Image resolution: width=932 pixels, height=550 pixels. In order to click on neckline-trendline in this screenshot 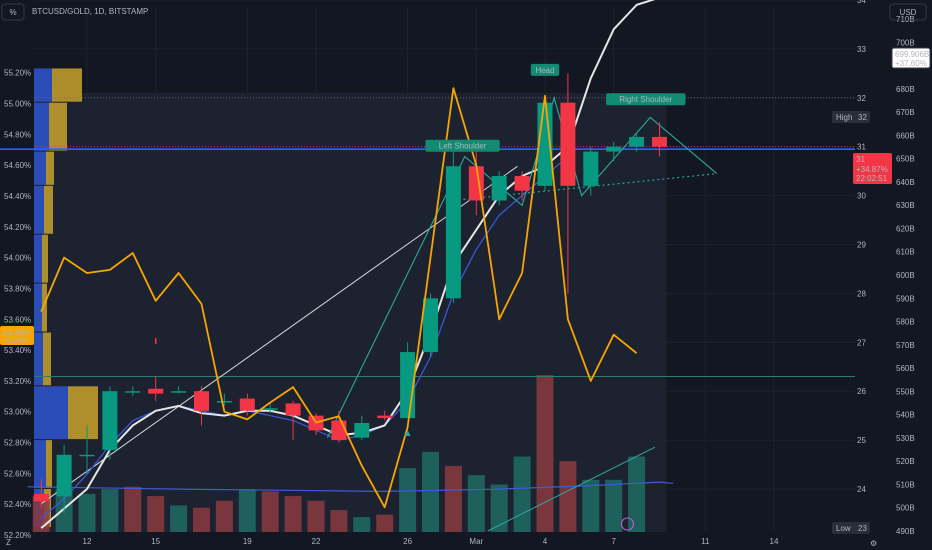, I will do `click(585, 187)`.